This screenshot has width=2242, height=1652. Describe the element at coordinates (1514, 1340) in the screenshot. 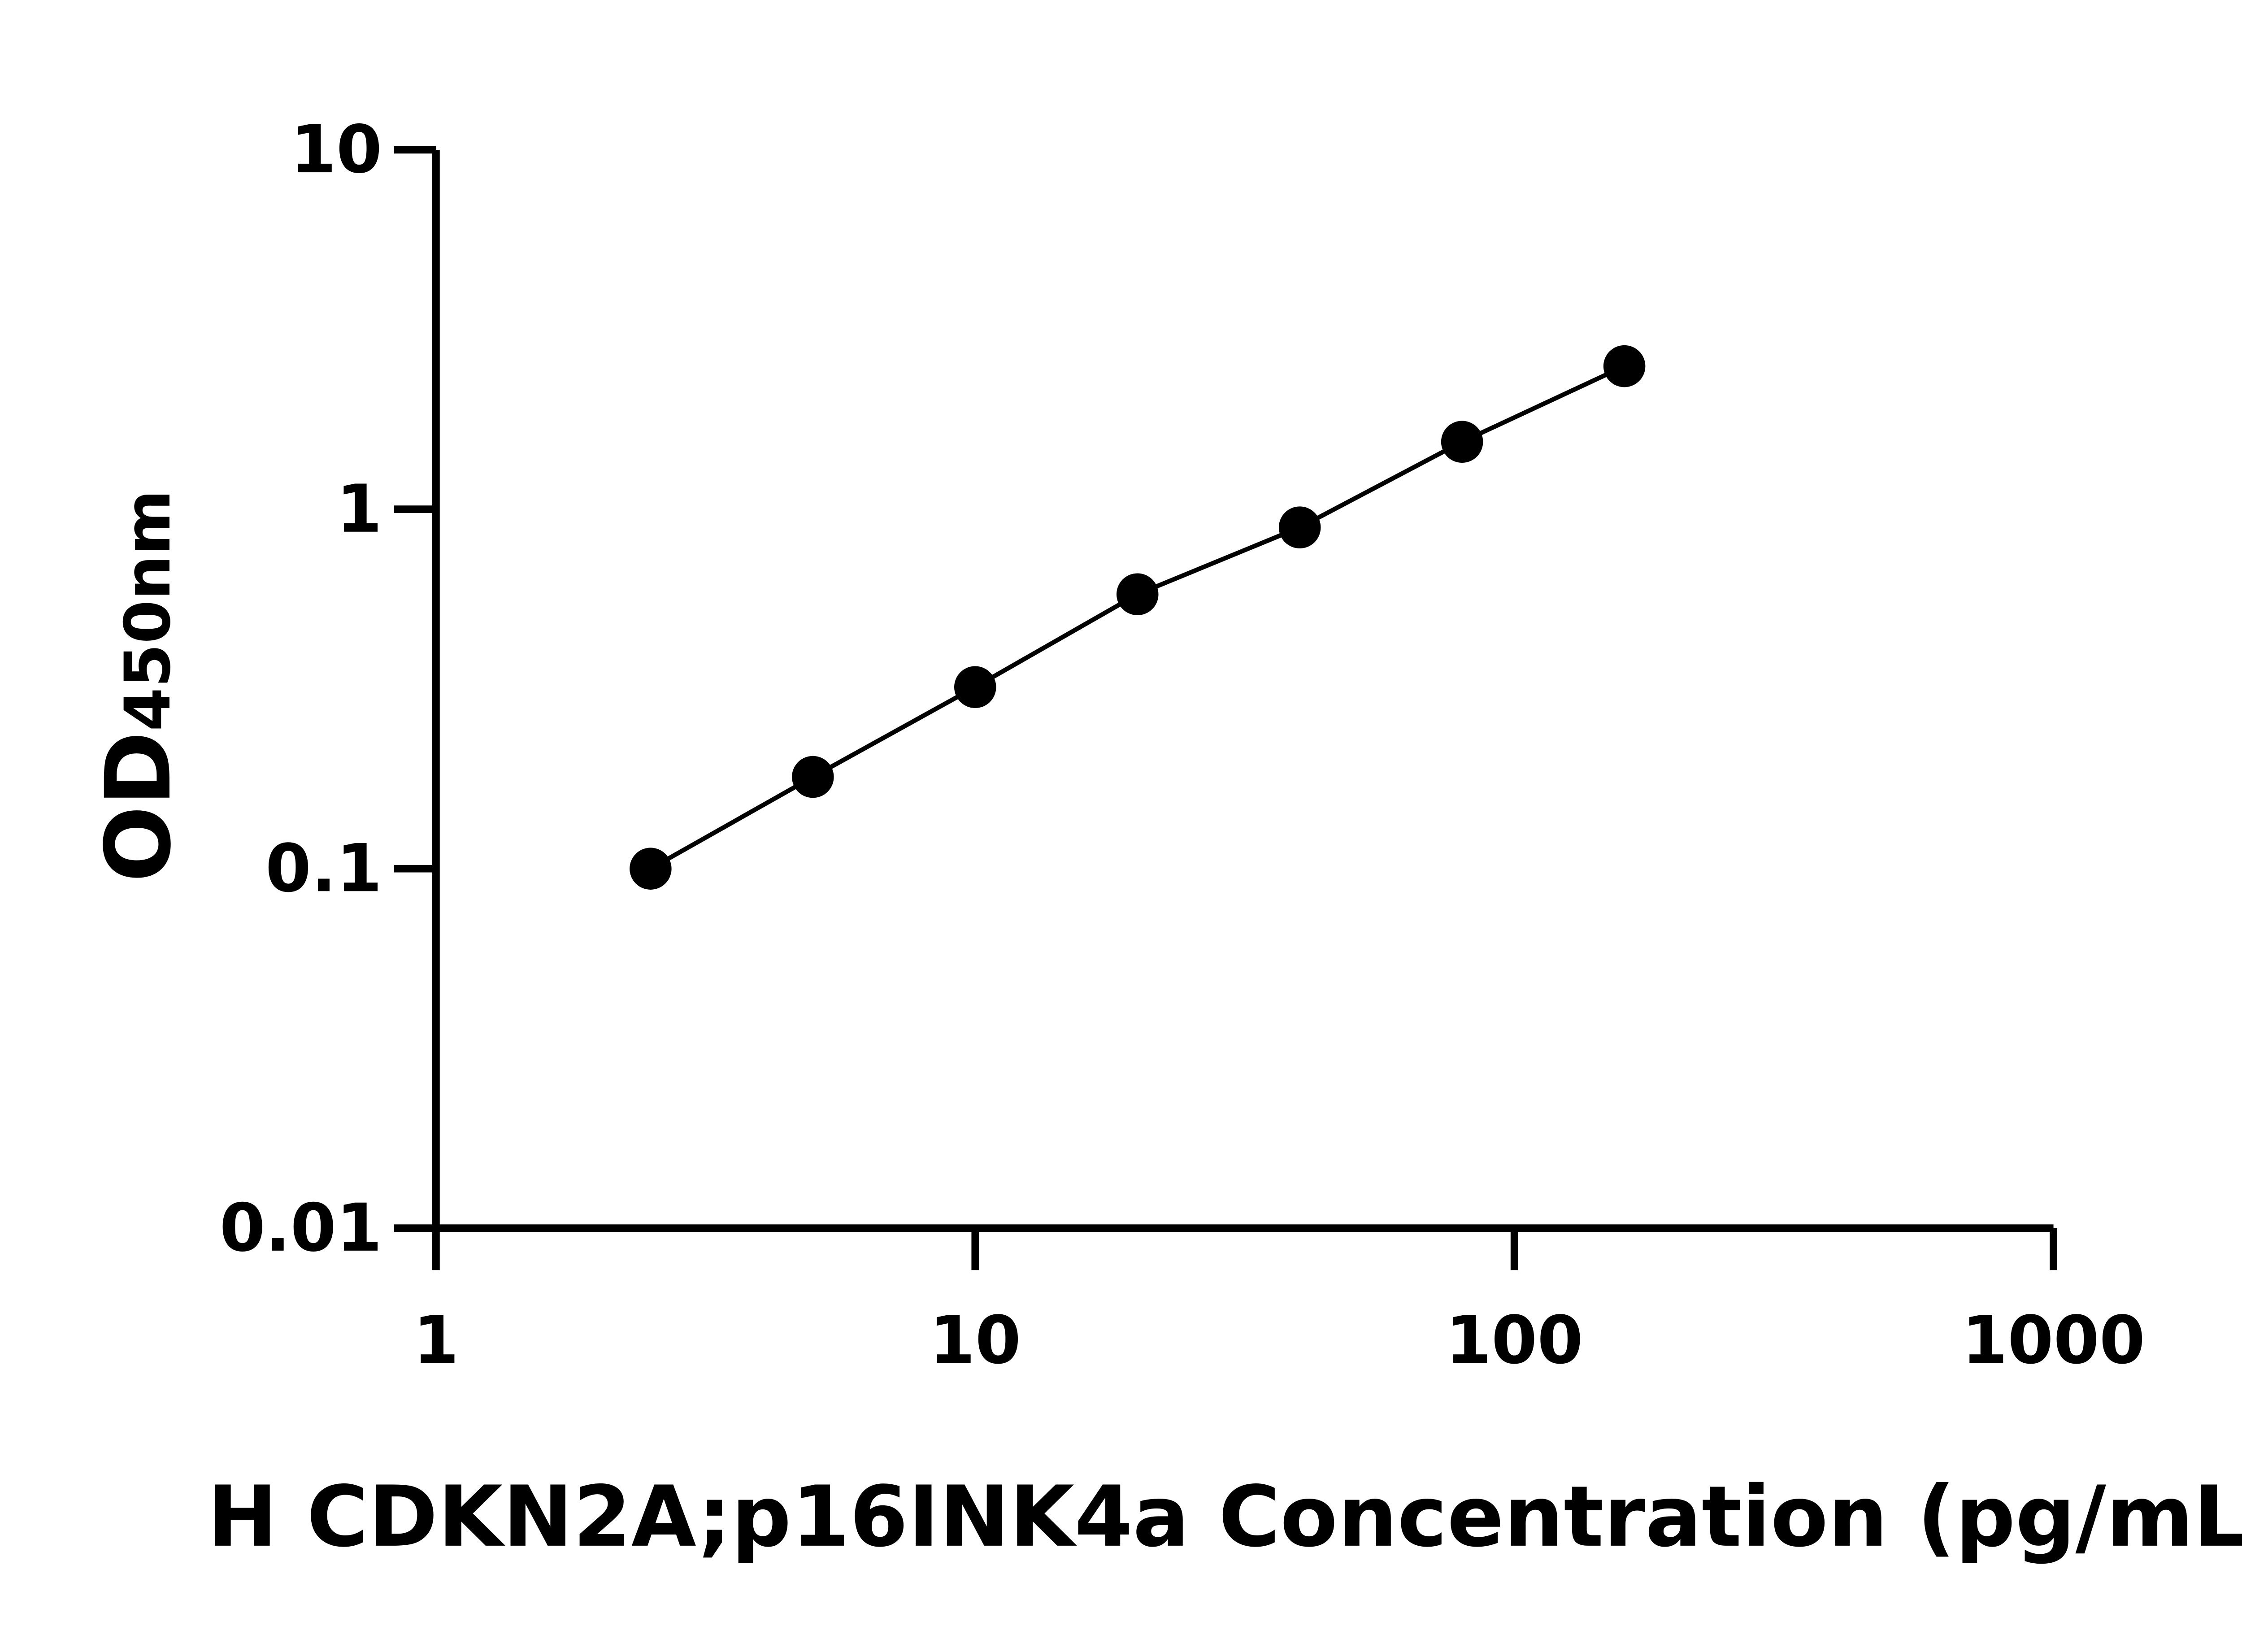

I see `x-tick-label: 100` at that location.